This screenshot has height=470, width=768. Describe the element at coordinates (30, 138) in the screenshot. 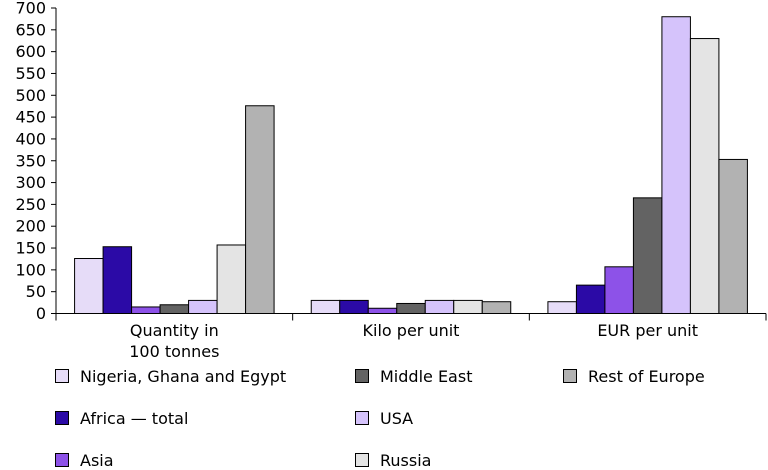

I see `y-tick-label: 400` at that location.